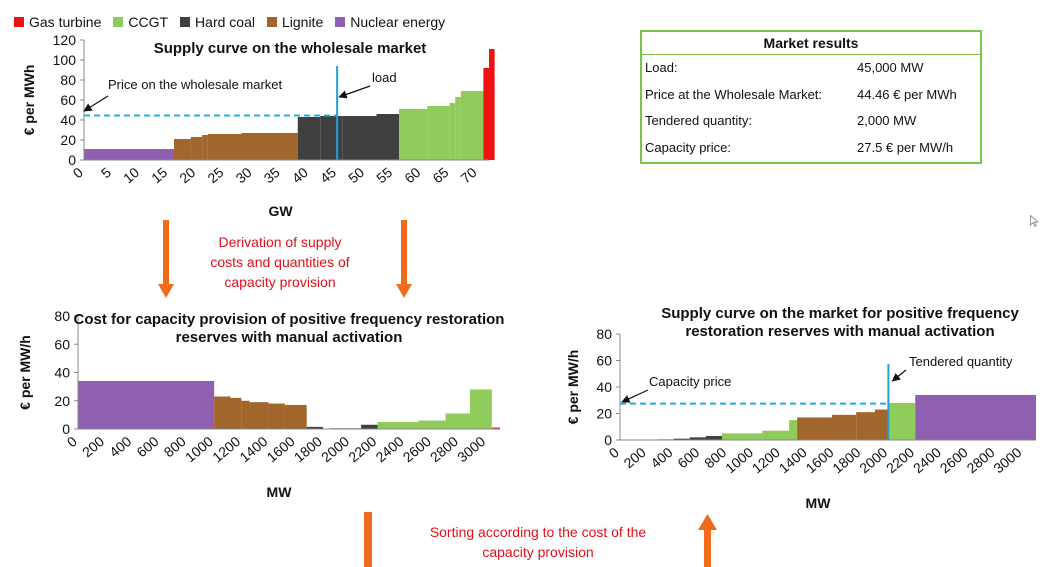 The image size is (1052, 567). What do you see at coordinates (68, 120) in the screenshot?
I see `y-tick-label: 40` at bounding box center [68, 120].